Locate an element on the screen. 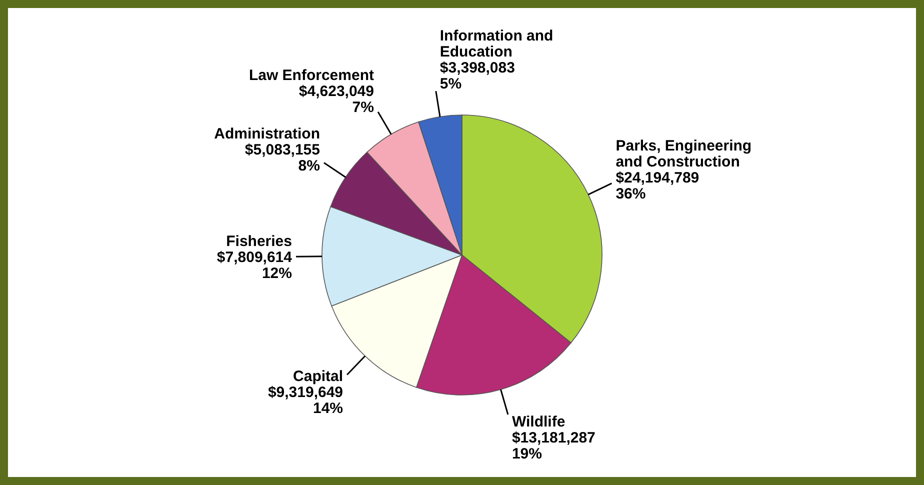  data-label: $13,181,287 19% is located at coordinates (554, 446).